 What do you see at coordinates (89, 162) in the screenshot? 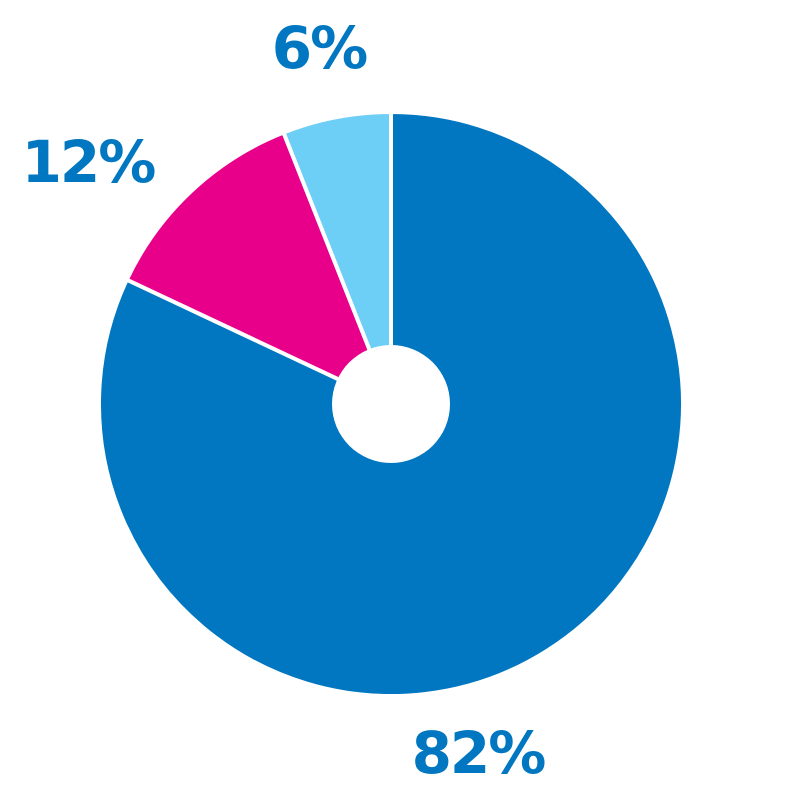
I see `data-label-12: 12%` at bounding box center [89, 162].